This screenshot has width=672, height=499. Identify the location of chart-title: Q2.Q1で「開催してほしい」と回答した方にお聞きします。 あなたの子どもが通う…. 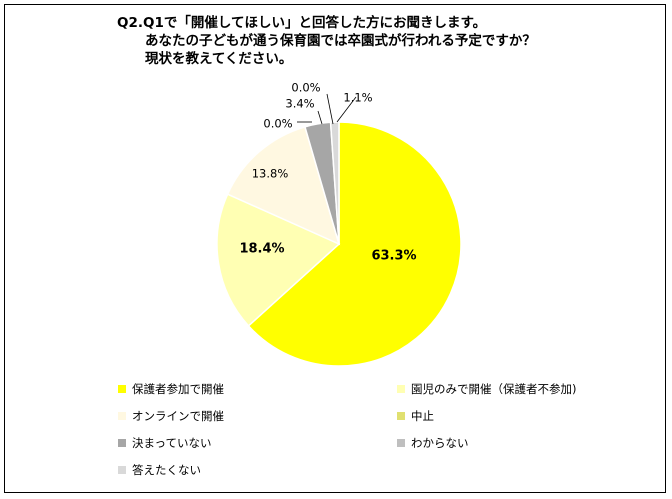
(387, 41).